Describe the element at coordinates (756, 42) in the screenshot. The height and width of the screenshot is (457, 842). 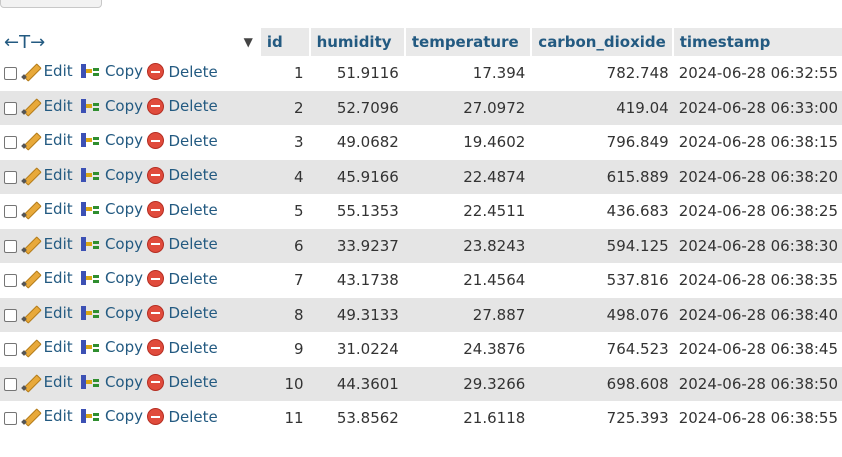
I see `column-header-timestamp: timestamp` at that location.